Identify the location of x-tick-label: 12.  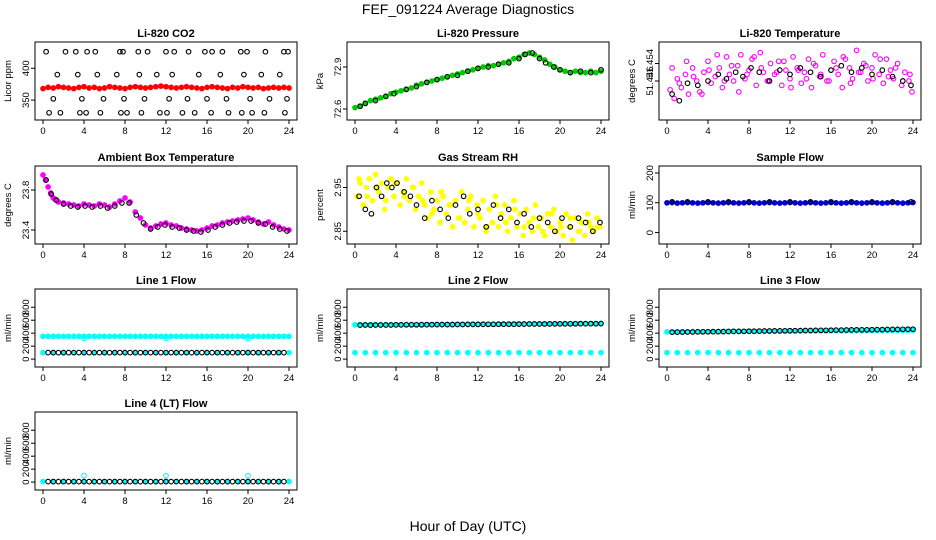
(478, 131).